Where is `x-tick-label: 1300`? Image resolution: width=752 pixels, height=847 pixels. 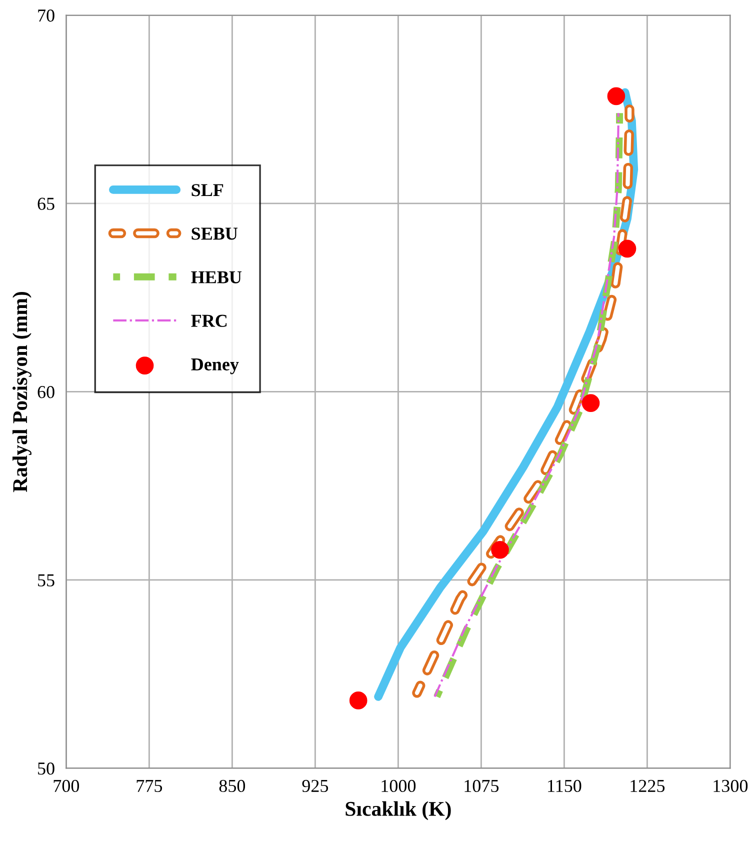 x-tick-label: 1300 is located at coordinates (731, 786).